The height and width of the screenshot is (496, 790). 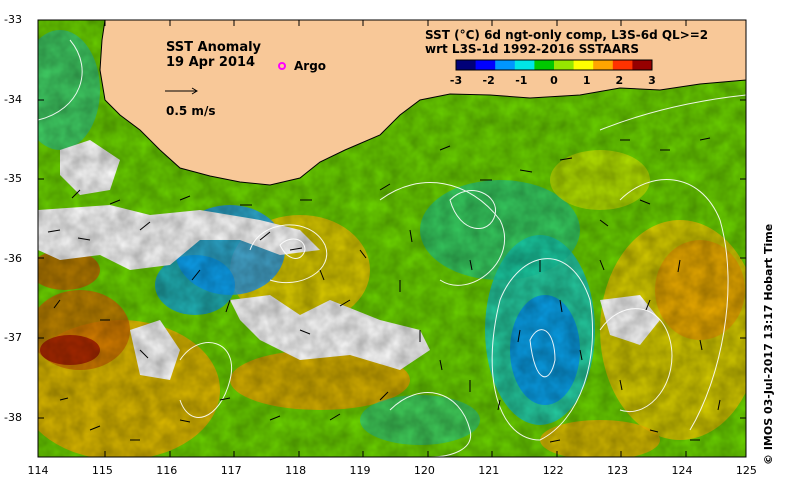 I want to click on scale-label: 0.5 m/s, so click(x=191, y=111).